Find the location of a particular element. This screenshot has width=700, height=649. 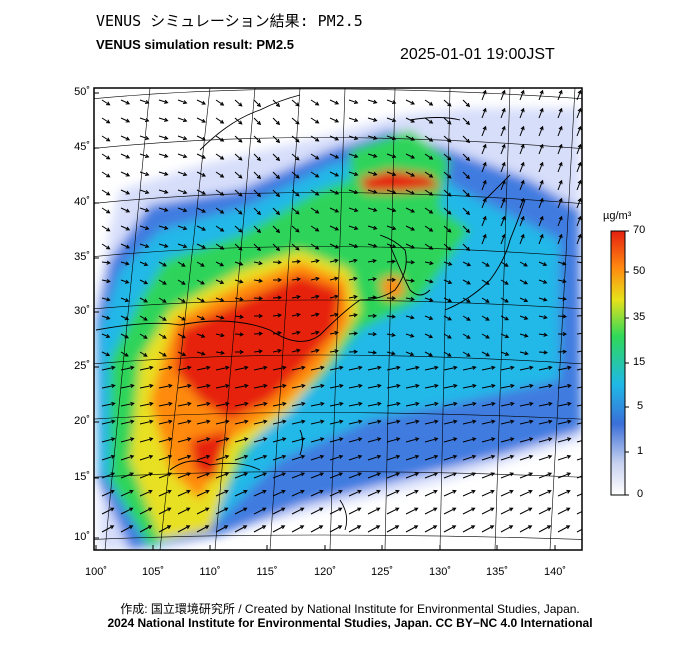

lon-label: 110˚ is located at coordinates (210, 572).